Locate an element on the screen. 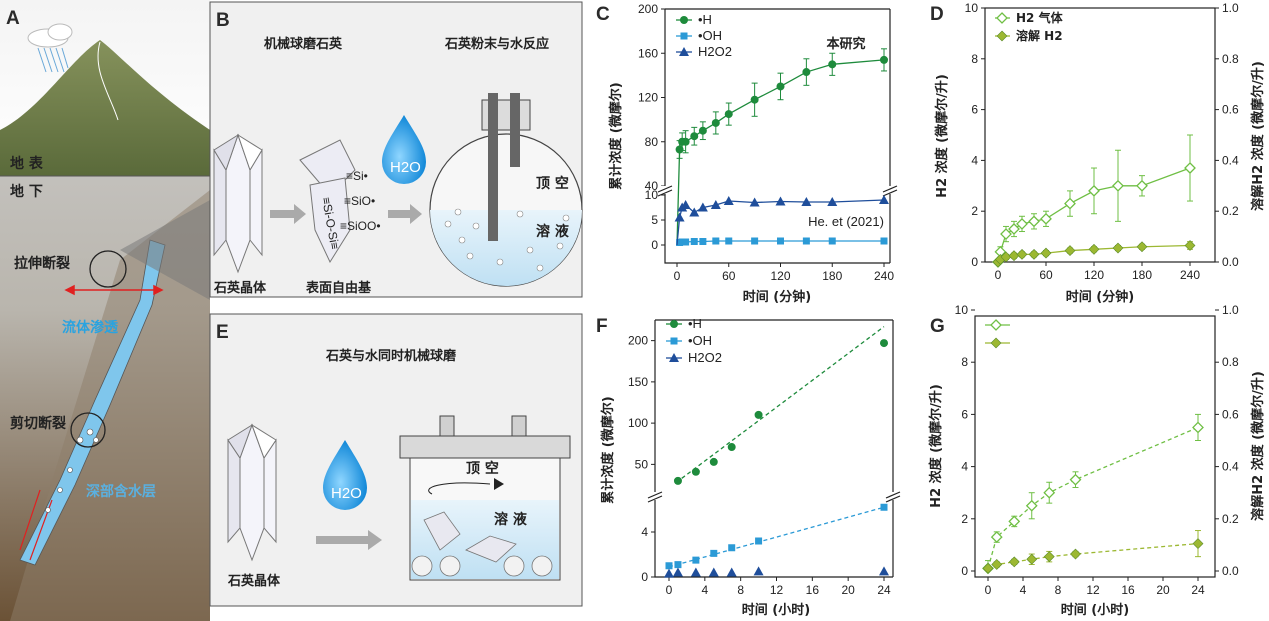  g-y-ticklabel-1: 2 is located at coordinates (964, 519).